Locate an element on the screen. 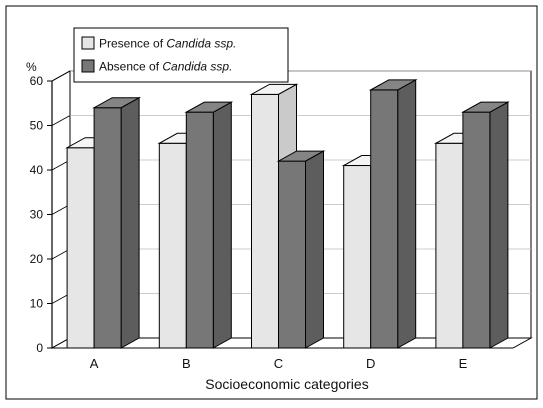 This screenshot has height=408, width=543. y-tick-label: 30 is located at coordinates (37, 215).